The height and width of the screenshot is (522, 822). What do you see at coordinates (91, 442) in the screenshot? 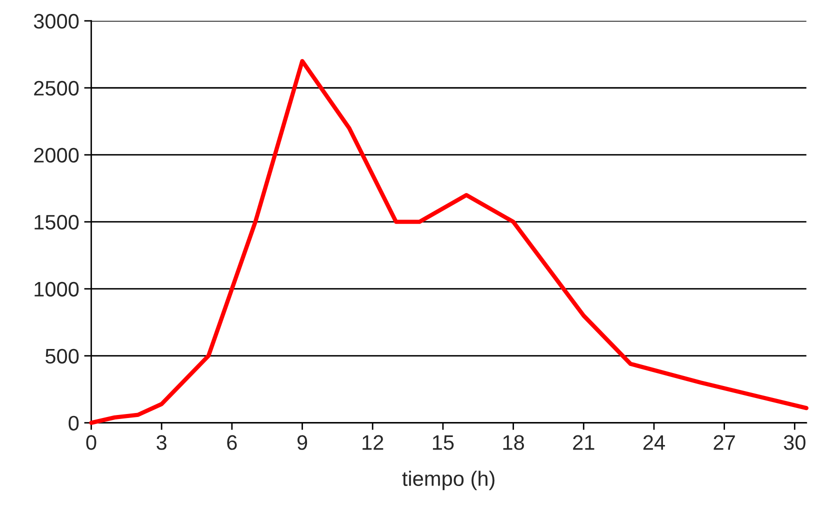
I see `x-tick-label: 0` at bounding box center [91, 442].